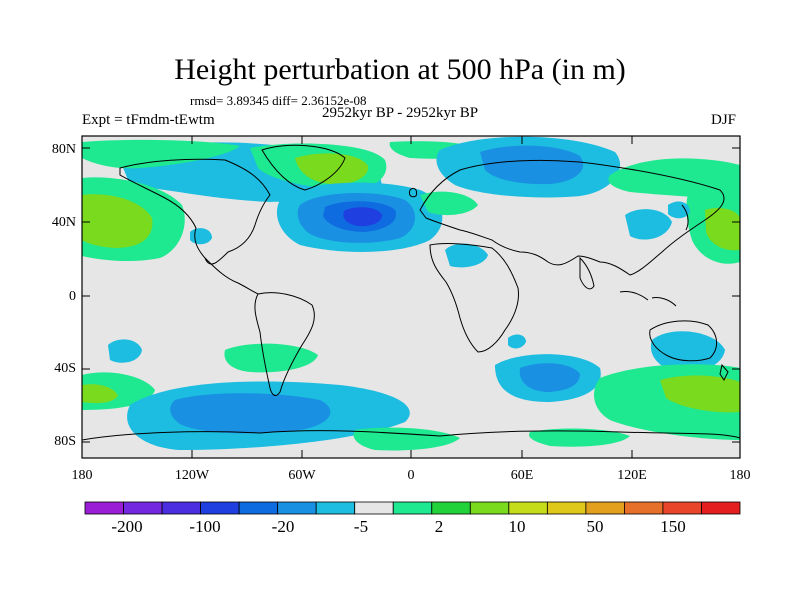  Describe the element at coordinates (632, 475) in the screenshot. I see `lon-tick-label: 120E` at that location.